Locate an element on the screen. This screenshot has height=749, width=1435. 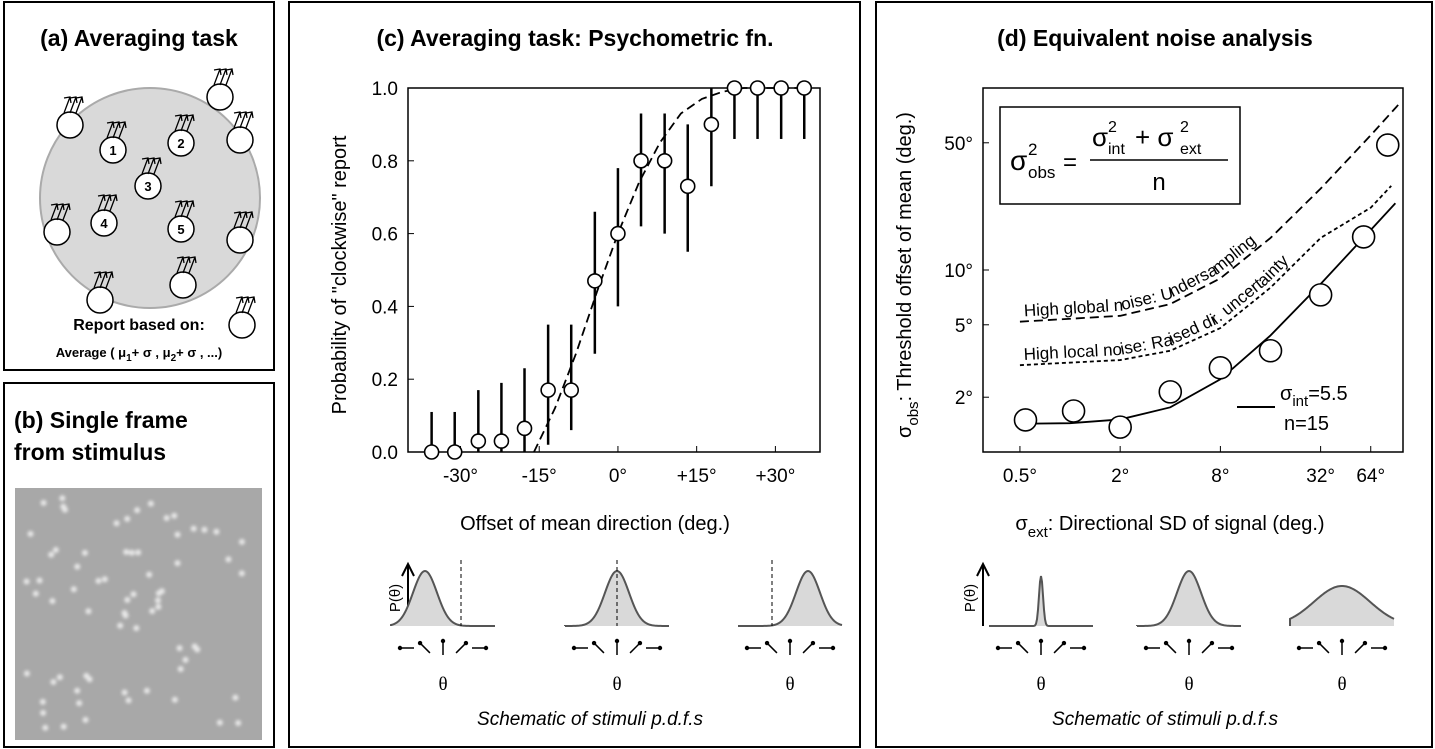
plus-symbol: + σ is located at coordinates (1154, 137).